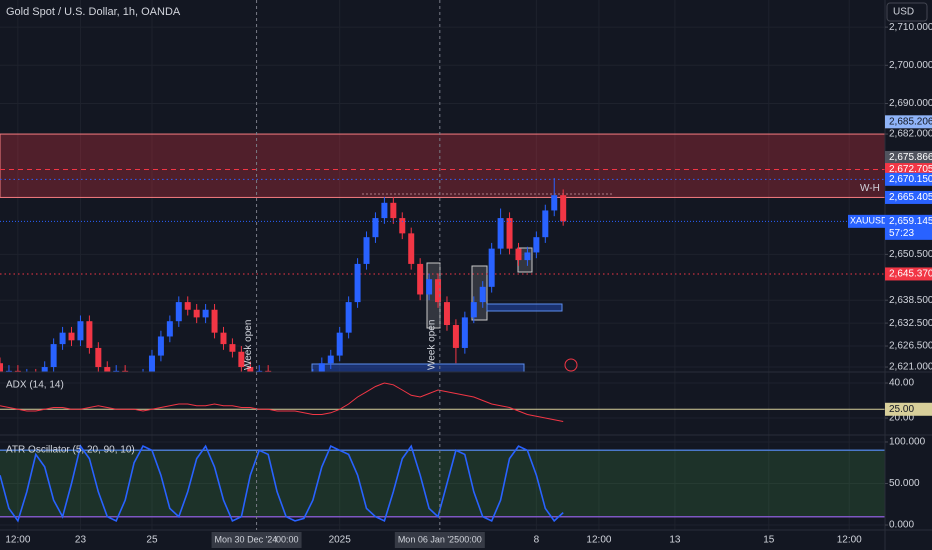  I want to click on price-label: 2,672.705, so click(910, 169).